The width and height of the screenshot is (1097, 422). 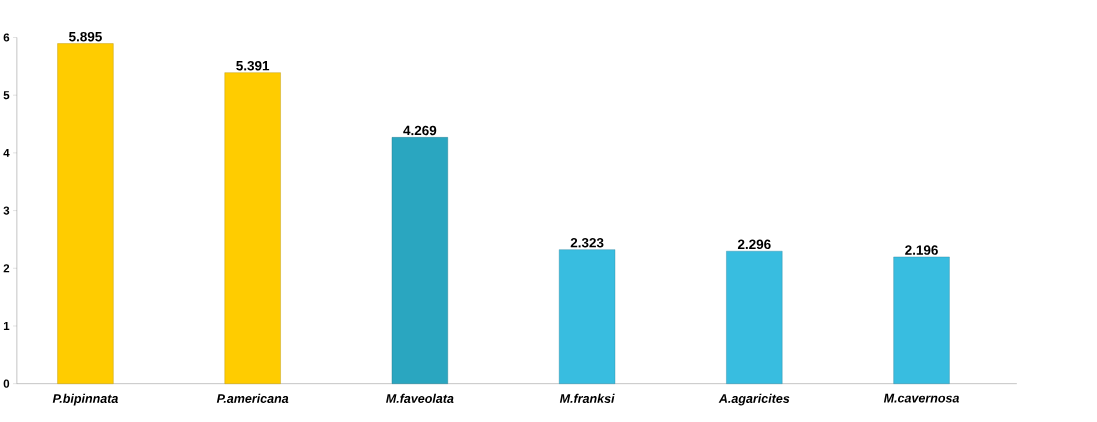 What do you see at coordinates (6, 37) in the screenshot?
I see `y-tick-label: 6` at bounding box center [6, 37].